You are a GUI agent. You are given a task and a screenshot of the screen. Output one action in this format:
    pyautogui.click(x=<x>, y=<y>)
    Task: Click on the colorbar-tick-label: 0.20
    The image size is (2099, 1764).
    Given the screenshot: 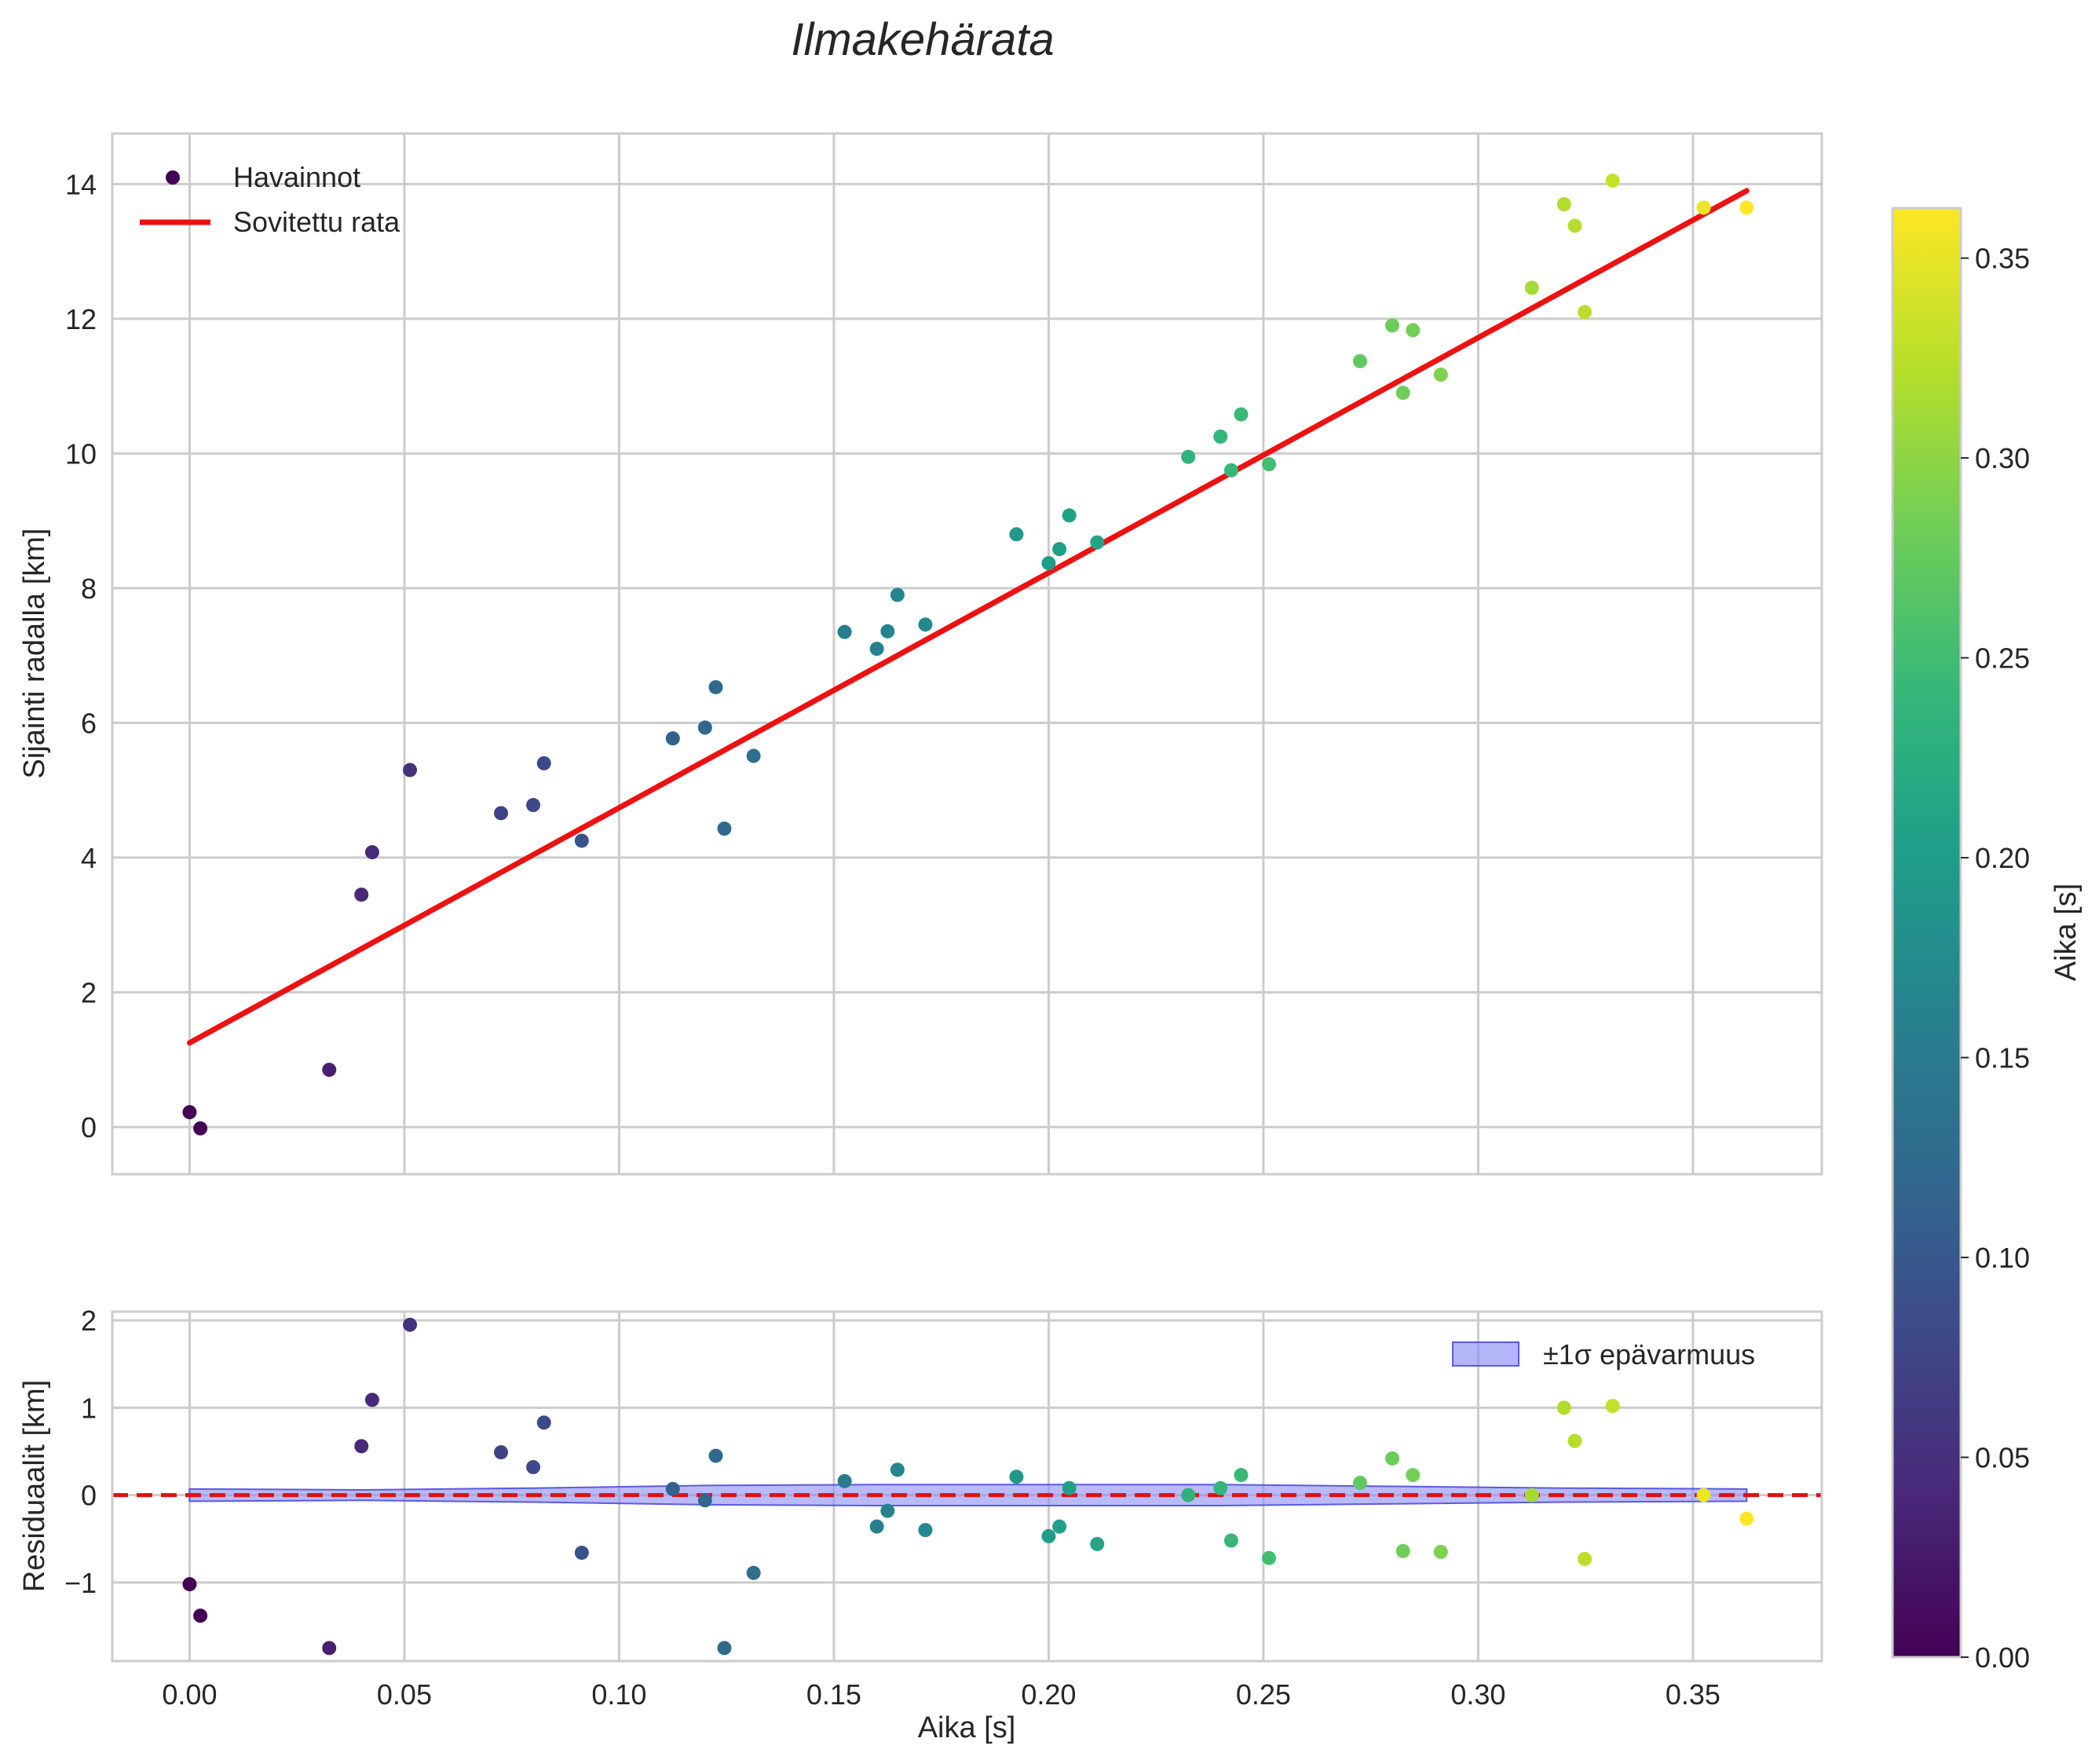 What is the action you would take?
    pyautogui.click(x=2003, y=858)
    